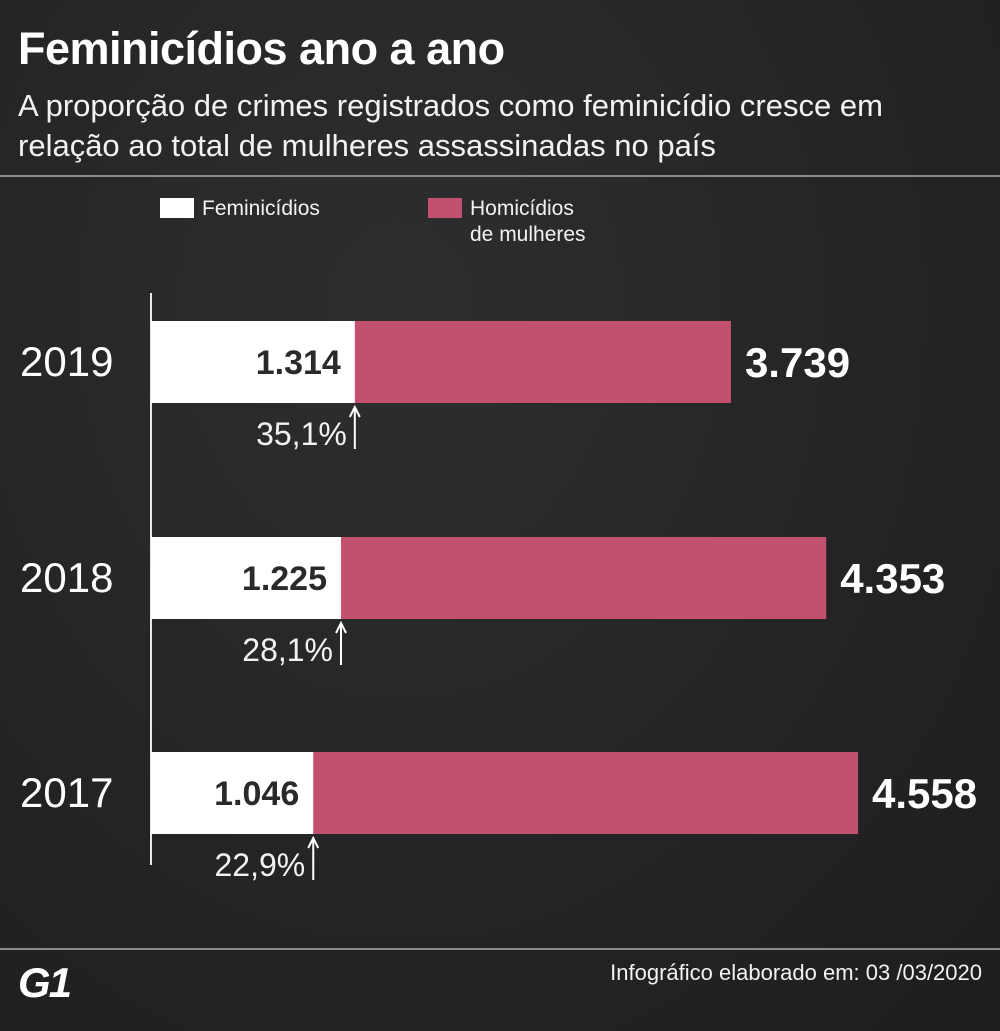  I want to click on footer-credit: Infográfico elaborado em: 03 /03/2020, so click(796, 972).